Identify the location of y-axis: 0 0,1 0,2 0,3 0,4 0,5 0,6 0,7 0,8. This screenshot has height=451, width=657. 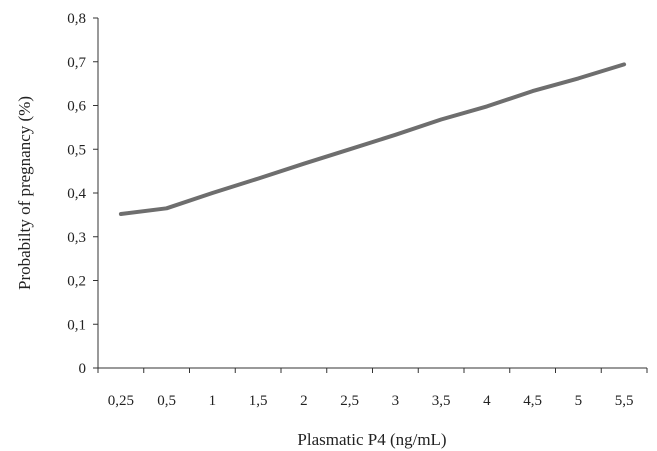
(83, 194).